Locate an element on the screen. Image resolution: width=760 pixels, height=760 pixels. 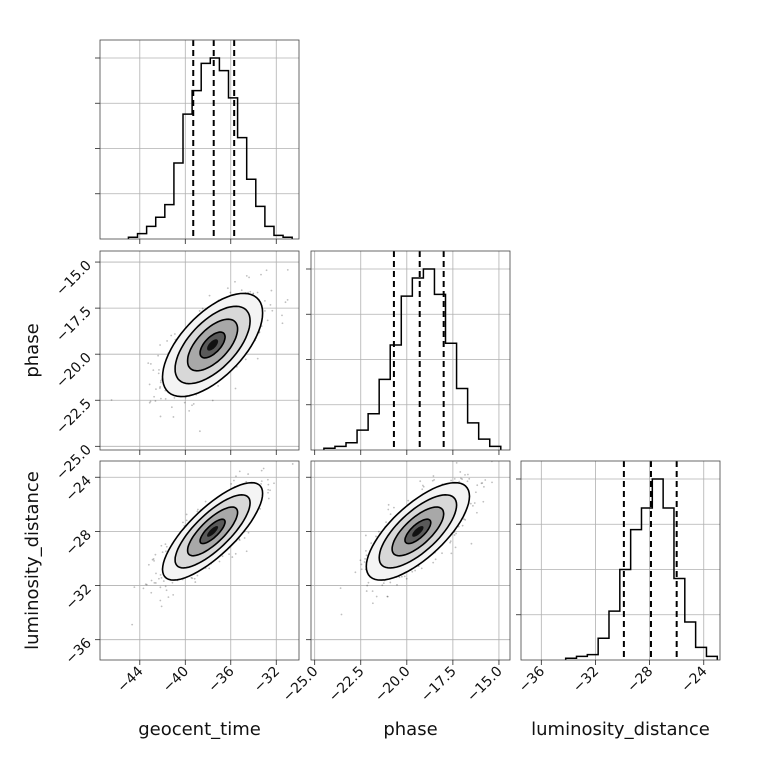
panel-phase-vs-geocent_time: −25.0−22.5−20.0−17.5−15.0 is located at coordinates (176, 366).